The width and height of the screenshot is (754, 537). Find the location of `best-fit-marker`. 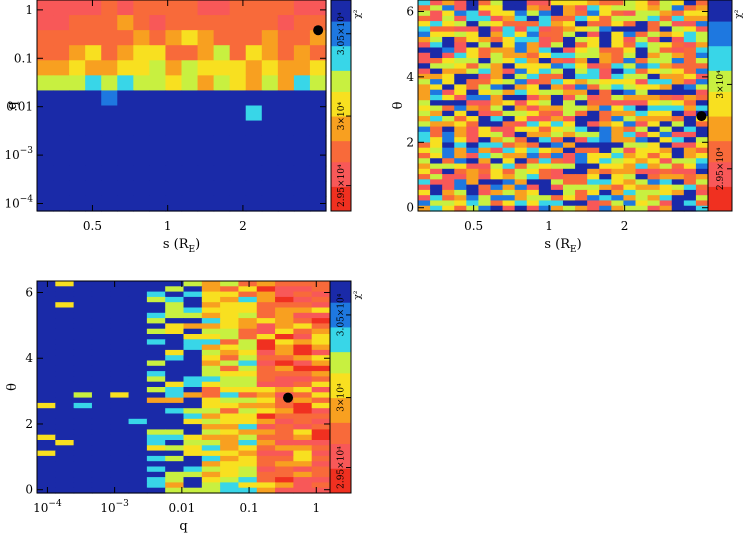

best-fit-marker is located at coordinates (701, 116).